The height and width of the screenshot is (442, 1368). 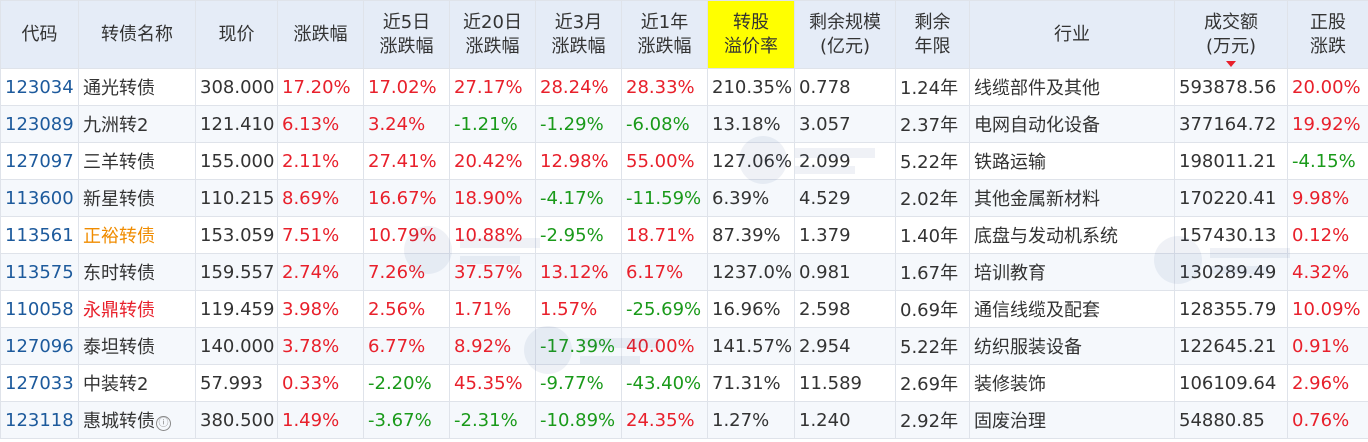 I want to click on header-stock-change: 正股 涨跌, so click(x=1327, y=34).